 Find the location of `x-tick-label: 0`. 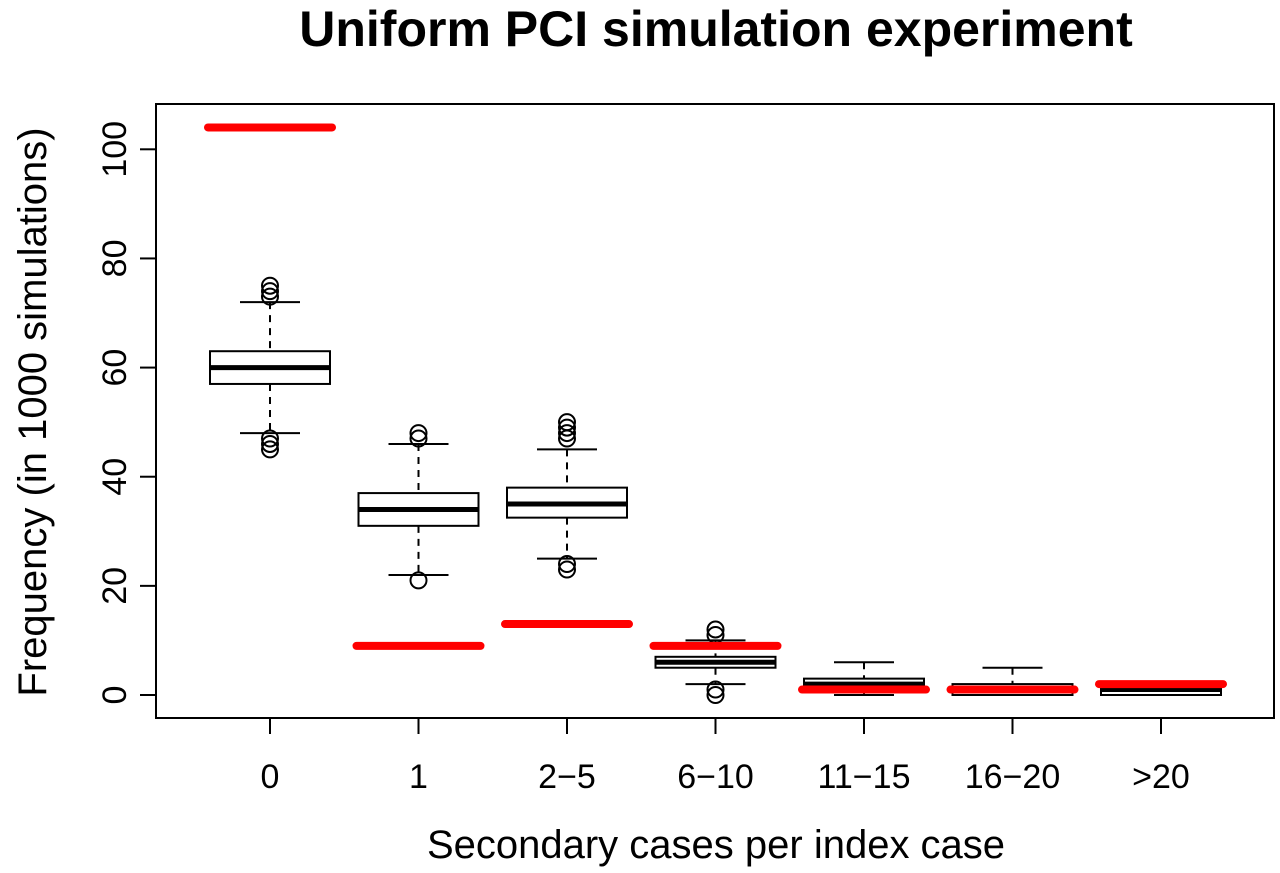

x-tick-label: 0 is located at coordinates (270, 777).